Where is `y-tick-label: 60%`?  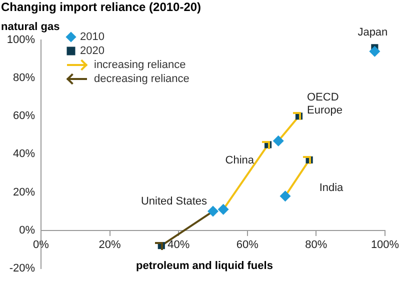 y-tick-label: 60% is located at coordinates (24, 116).